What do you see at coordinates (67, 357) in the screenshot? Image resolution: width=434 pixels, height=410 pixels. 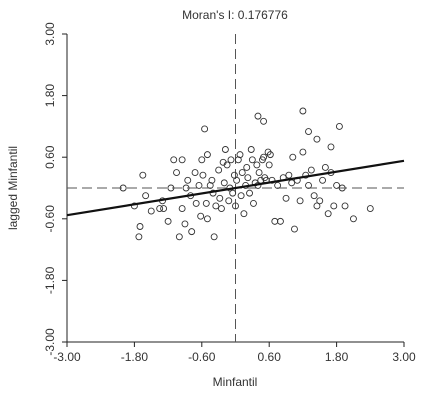 I see `x-tick-label: -3.00` at bounding box center [67, 357].